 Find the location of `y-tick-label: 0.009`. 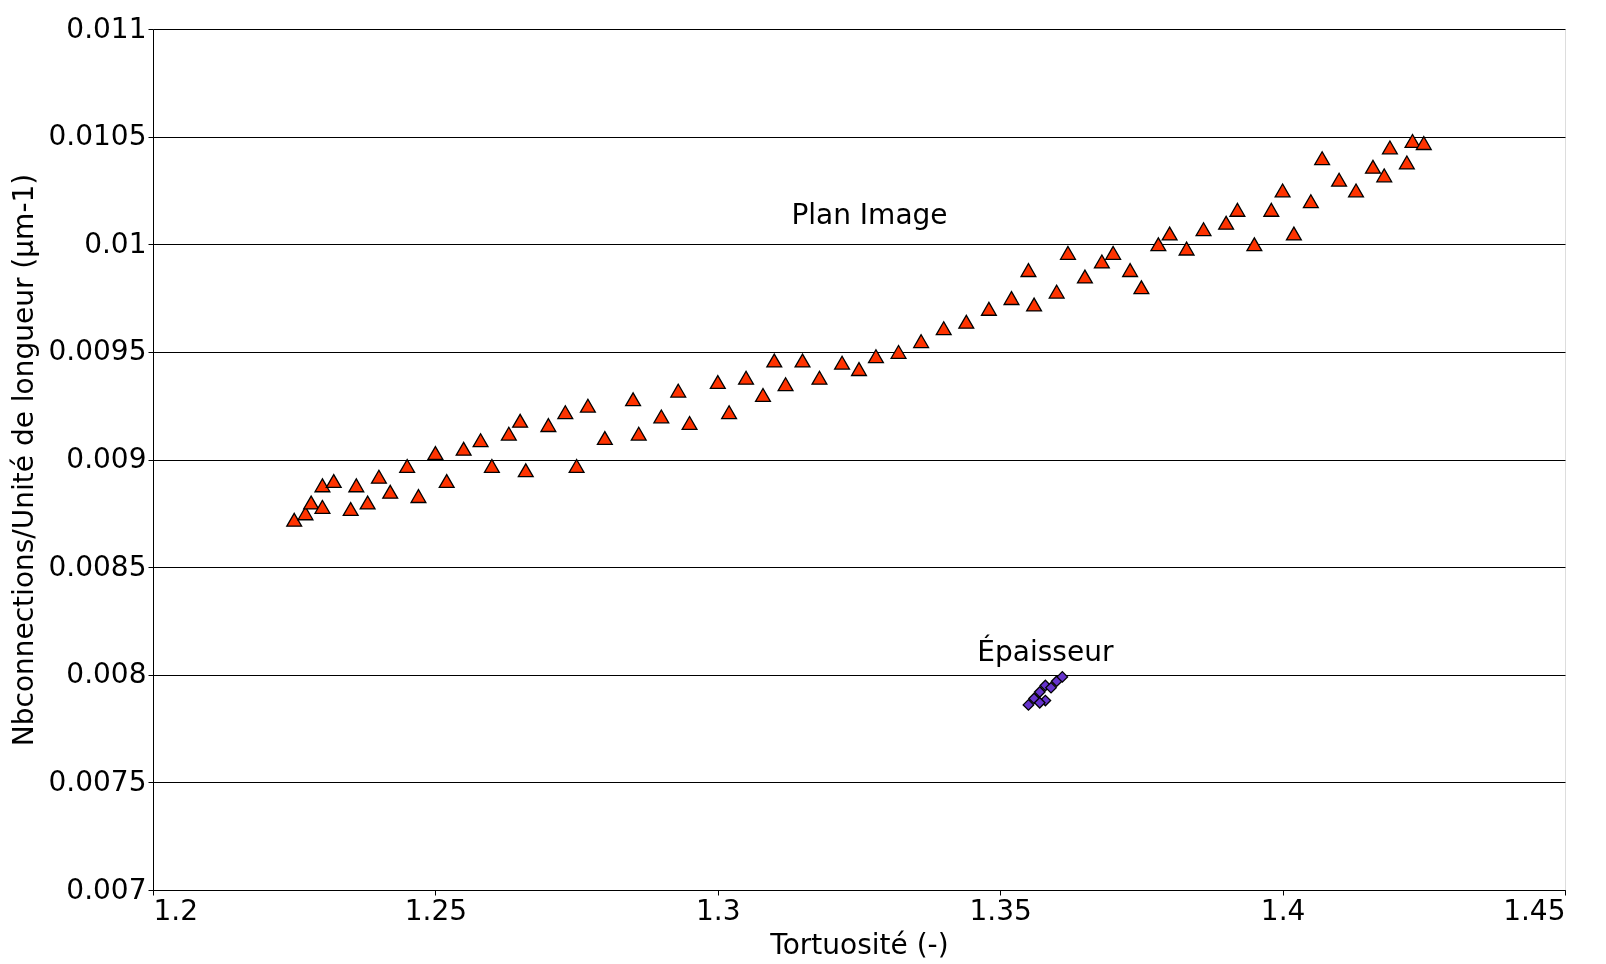

y-tick-label: 0.009 is located at coordinates (106, 458).